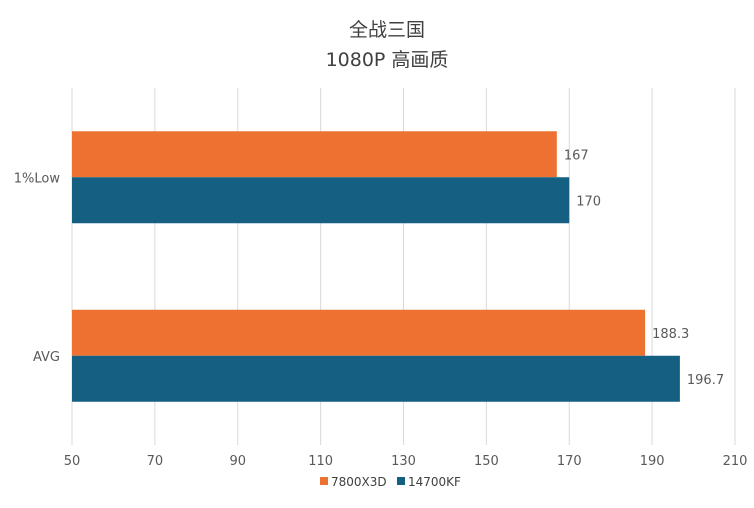  Describe the element at coordinates (237, 461) in the screenshot. I see `x-tick-label: 90` at that location.